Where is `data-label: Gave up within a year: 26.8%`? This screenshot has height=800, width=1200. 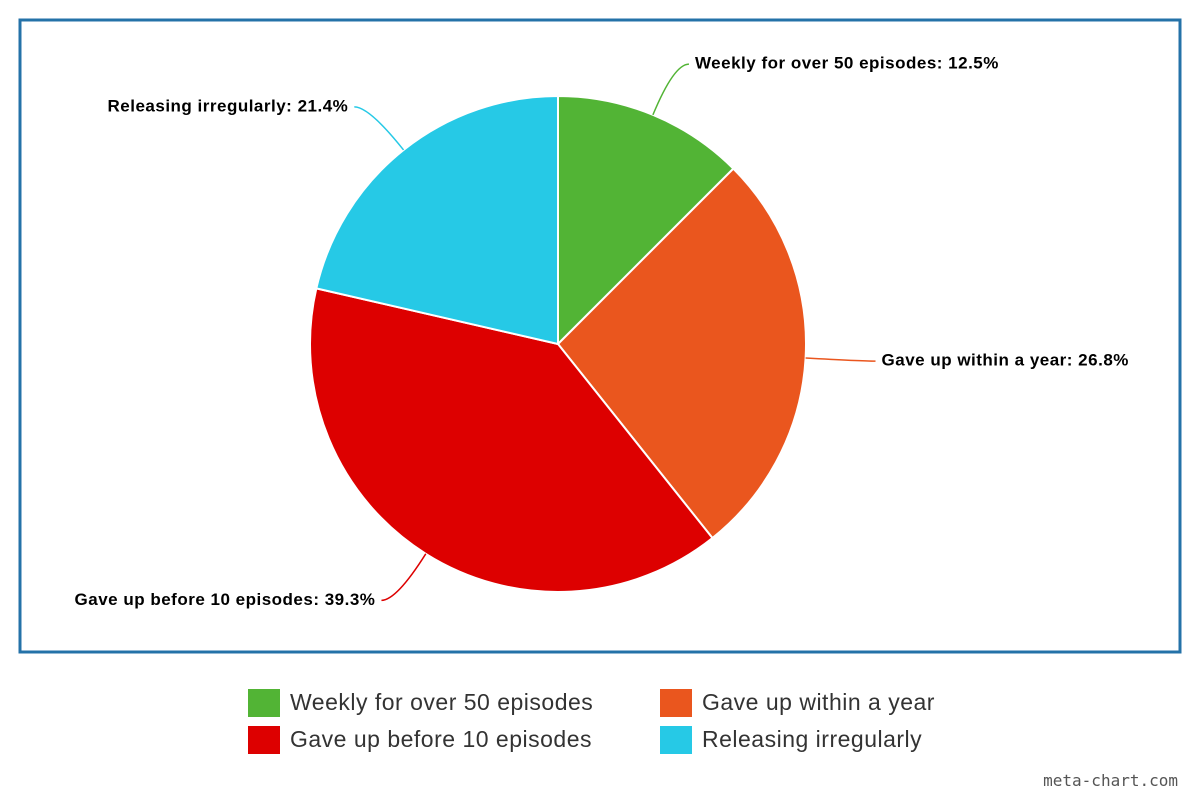 data-label: Gave up within a year: 26.8% is located at coordinates (1005, 360).